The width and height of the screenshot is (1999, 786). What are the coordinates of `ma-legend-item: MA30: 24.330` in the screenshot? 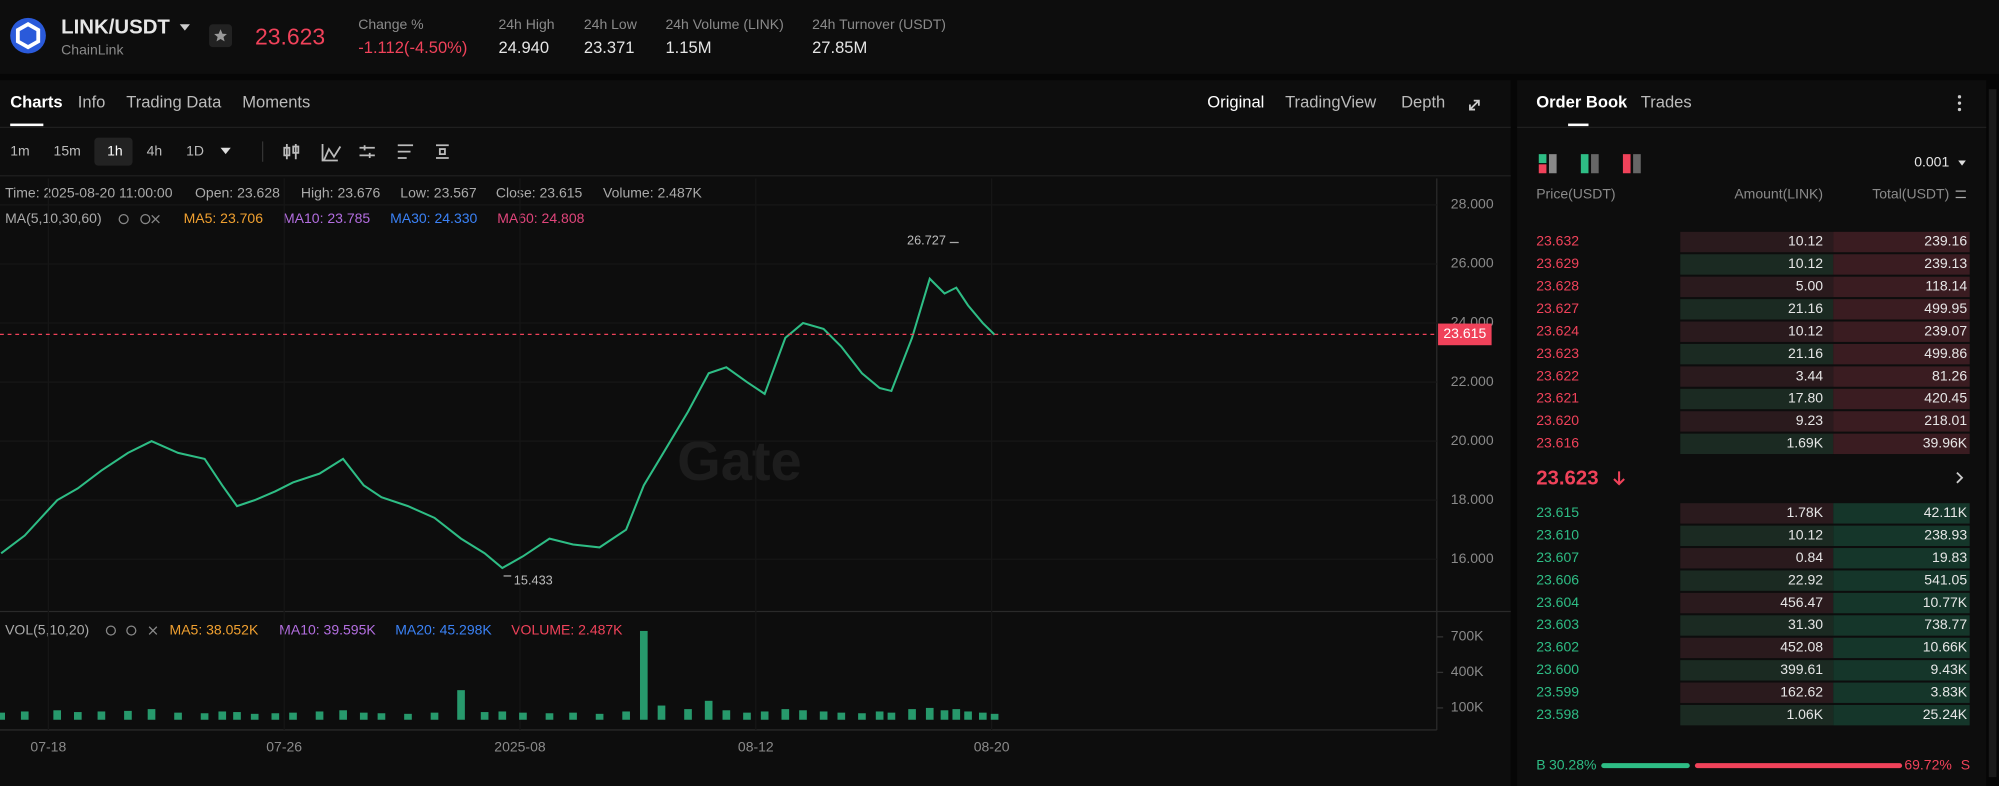 It's located at (433, 218).